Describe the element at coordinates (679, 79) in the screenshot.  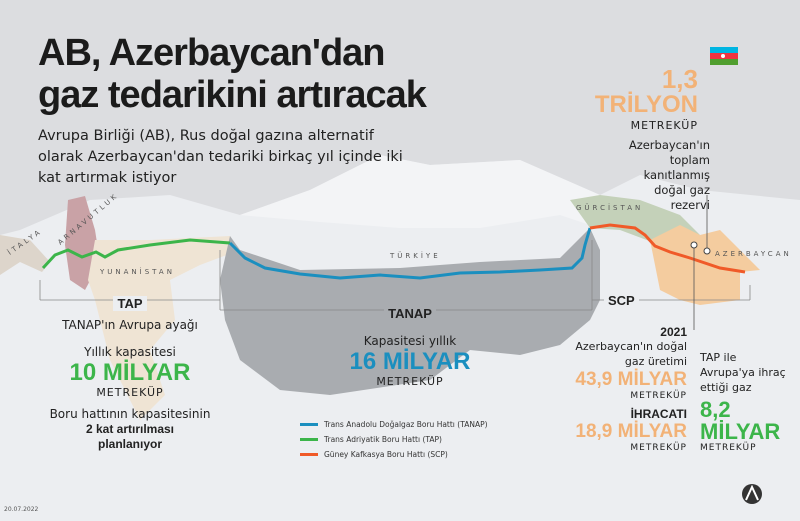
I see `reserve-value: 1,3` at that location.